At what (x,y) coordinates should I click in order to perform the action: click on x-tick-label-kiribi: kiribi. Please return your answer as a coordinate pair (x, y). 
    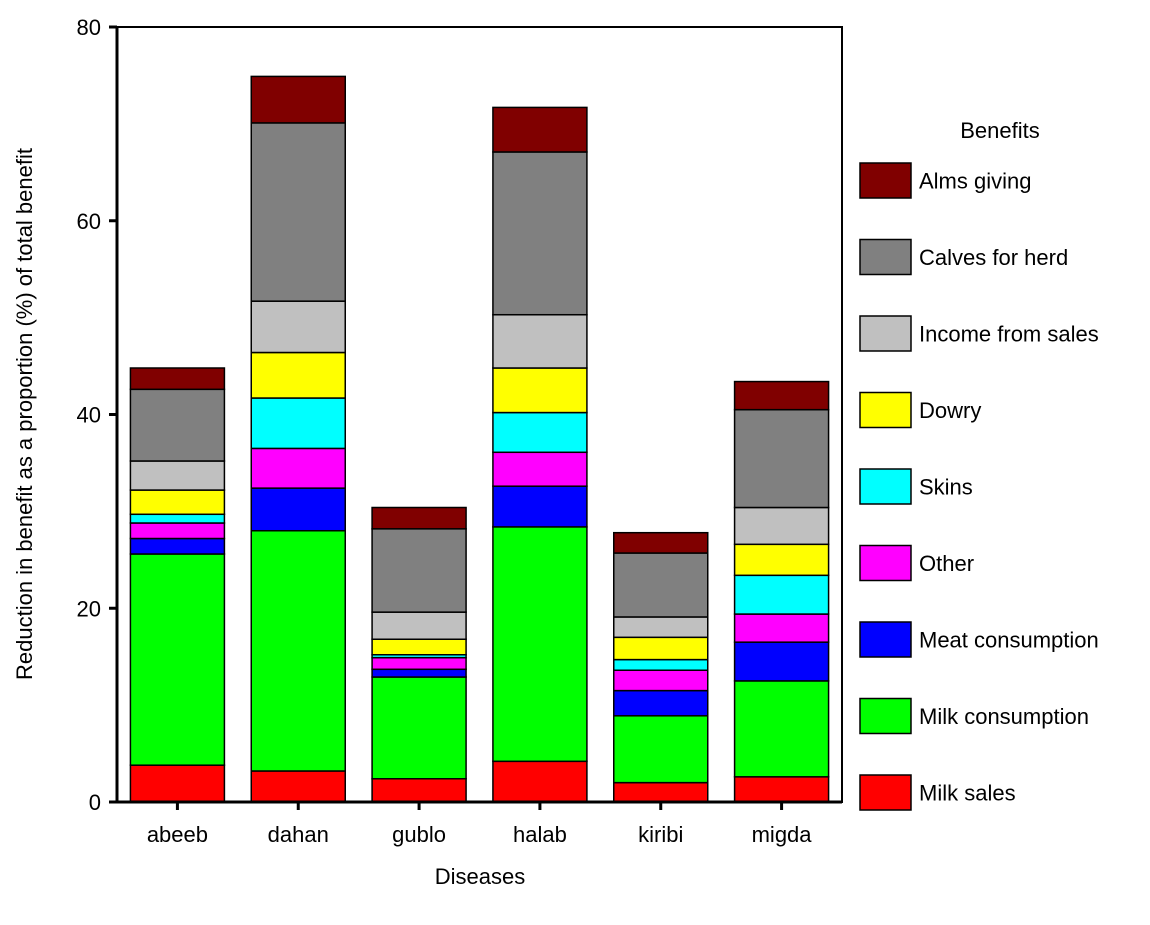
    Looking at the image, I should click on (660, 834).